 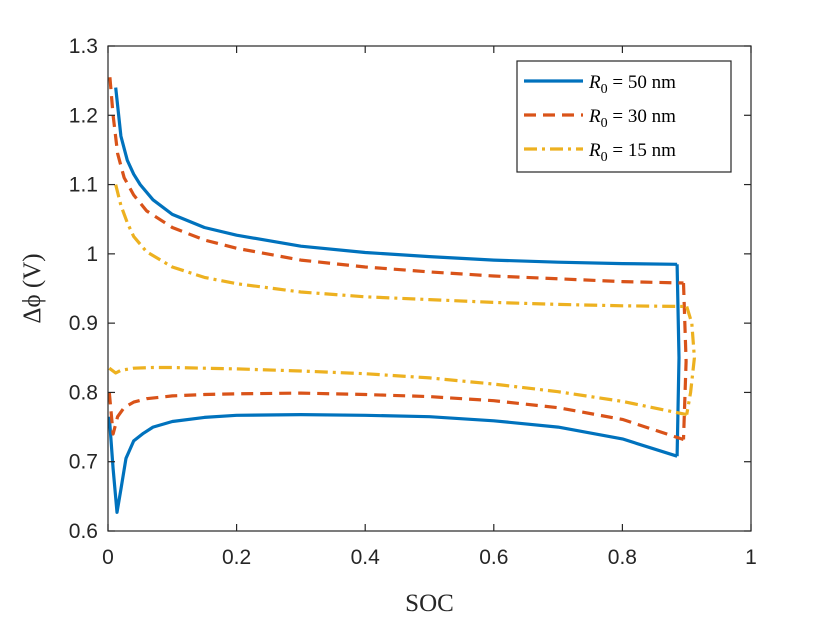 What do you see at coordinates (108, 557) in the screenshot?
I see `x-tick-label: 0` at bounding box center [108, 557].